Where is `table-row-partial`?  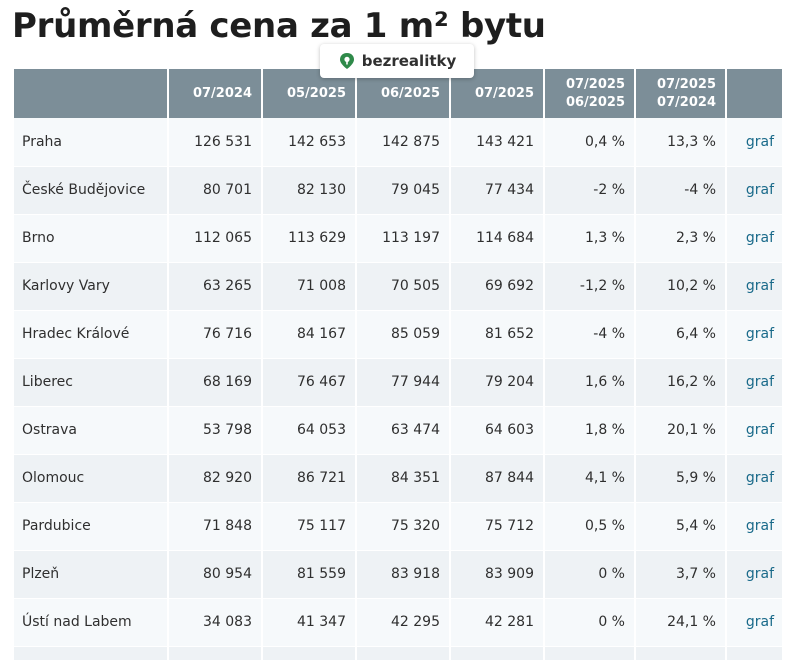
table-row-partial is located at coordinates (398, 653).